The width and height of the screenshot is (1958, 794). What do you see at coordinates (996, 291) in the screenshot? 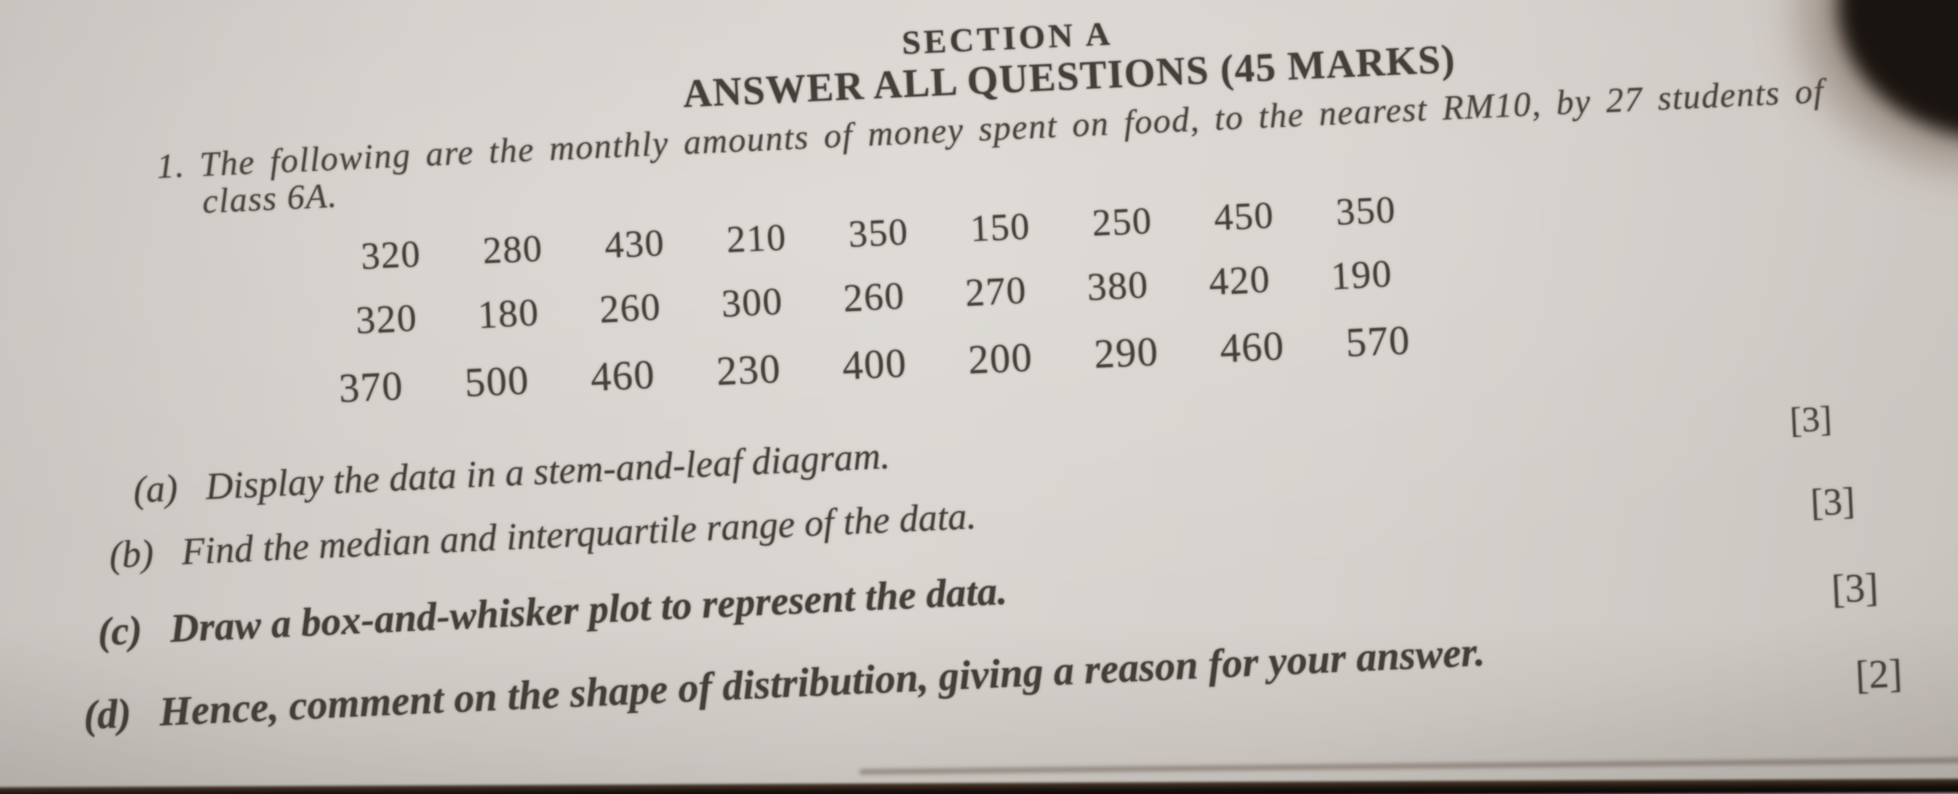
I see `data-value: 270` at bounding box center [996, 291].